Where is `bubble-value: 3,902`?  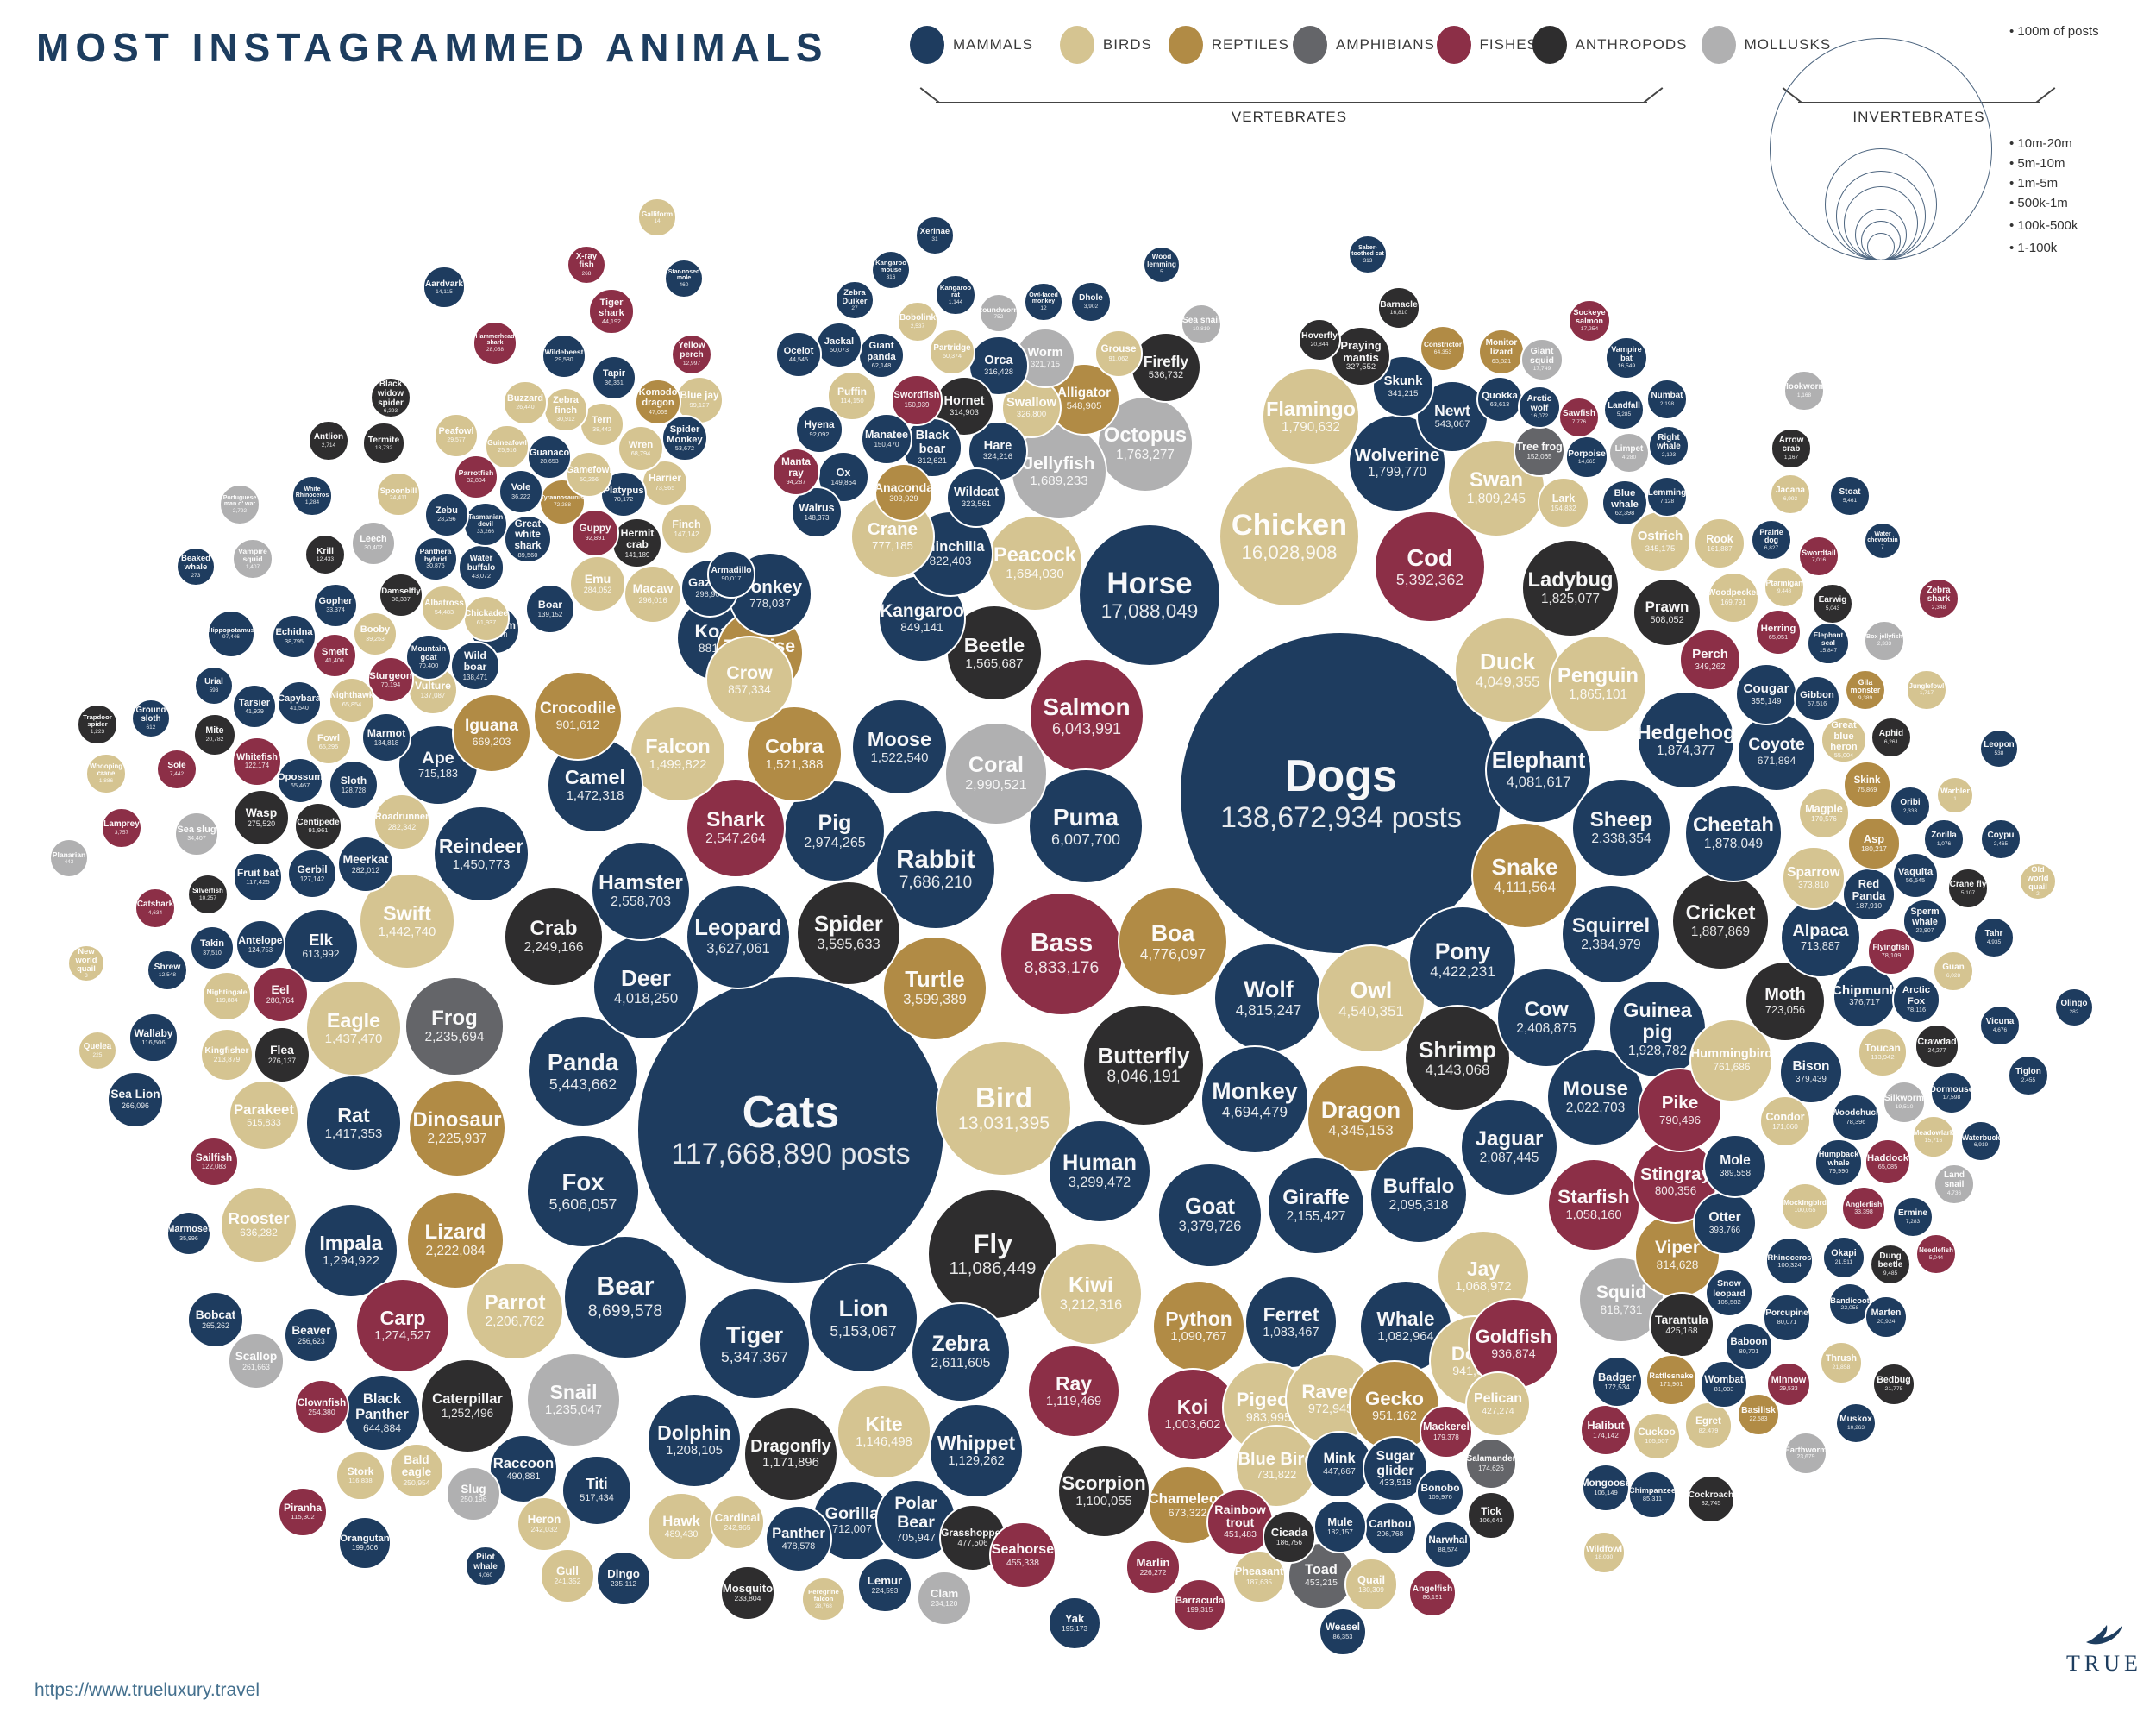
bubble-value: 3,902 is located at coordinates (1091, 307).